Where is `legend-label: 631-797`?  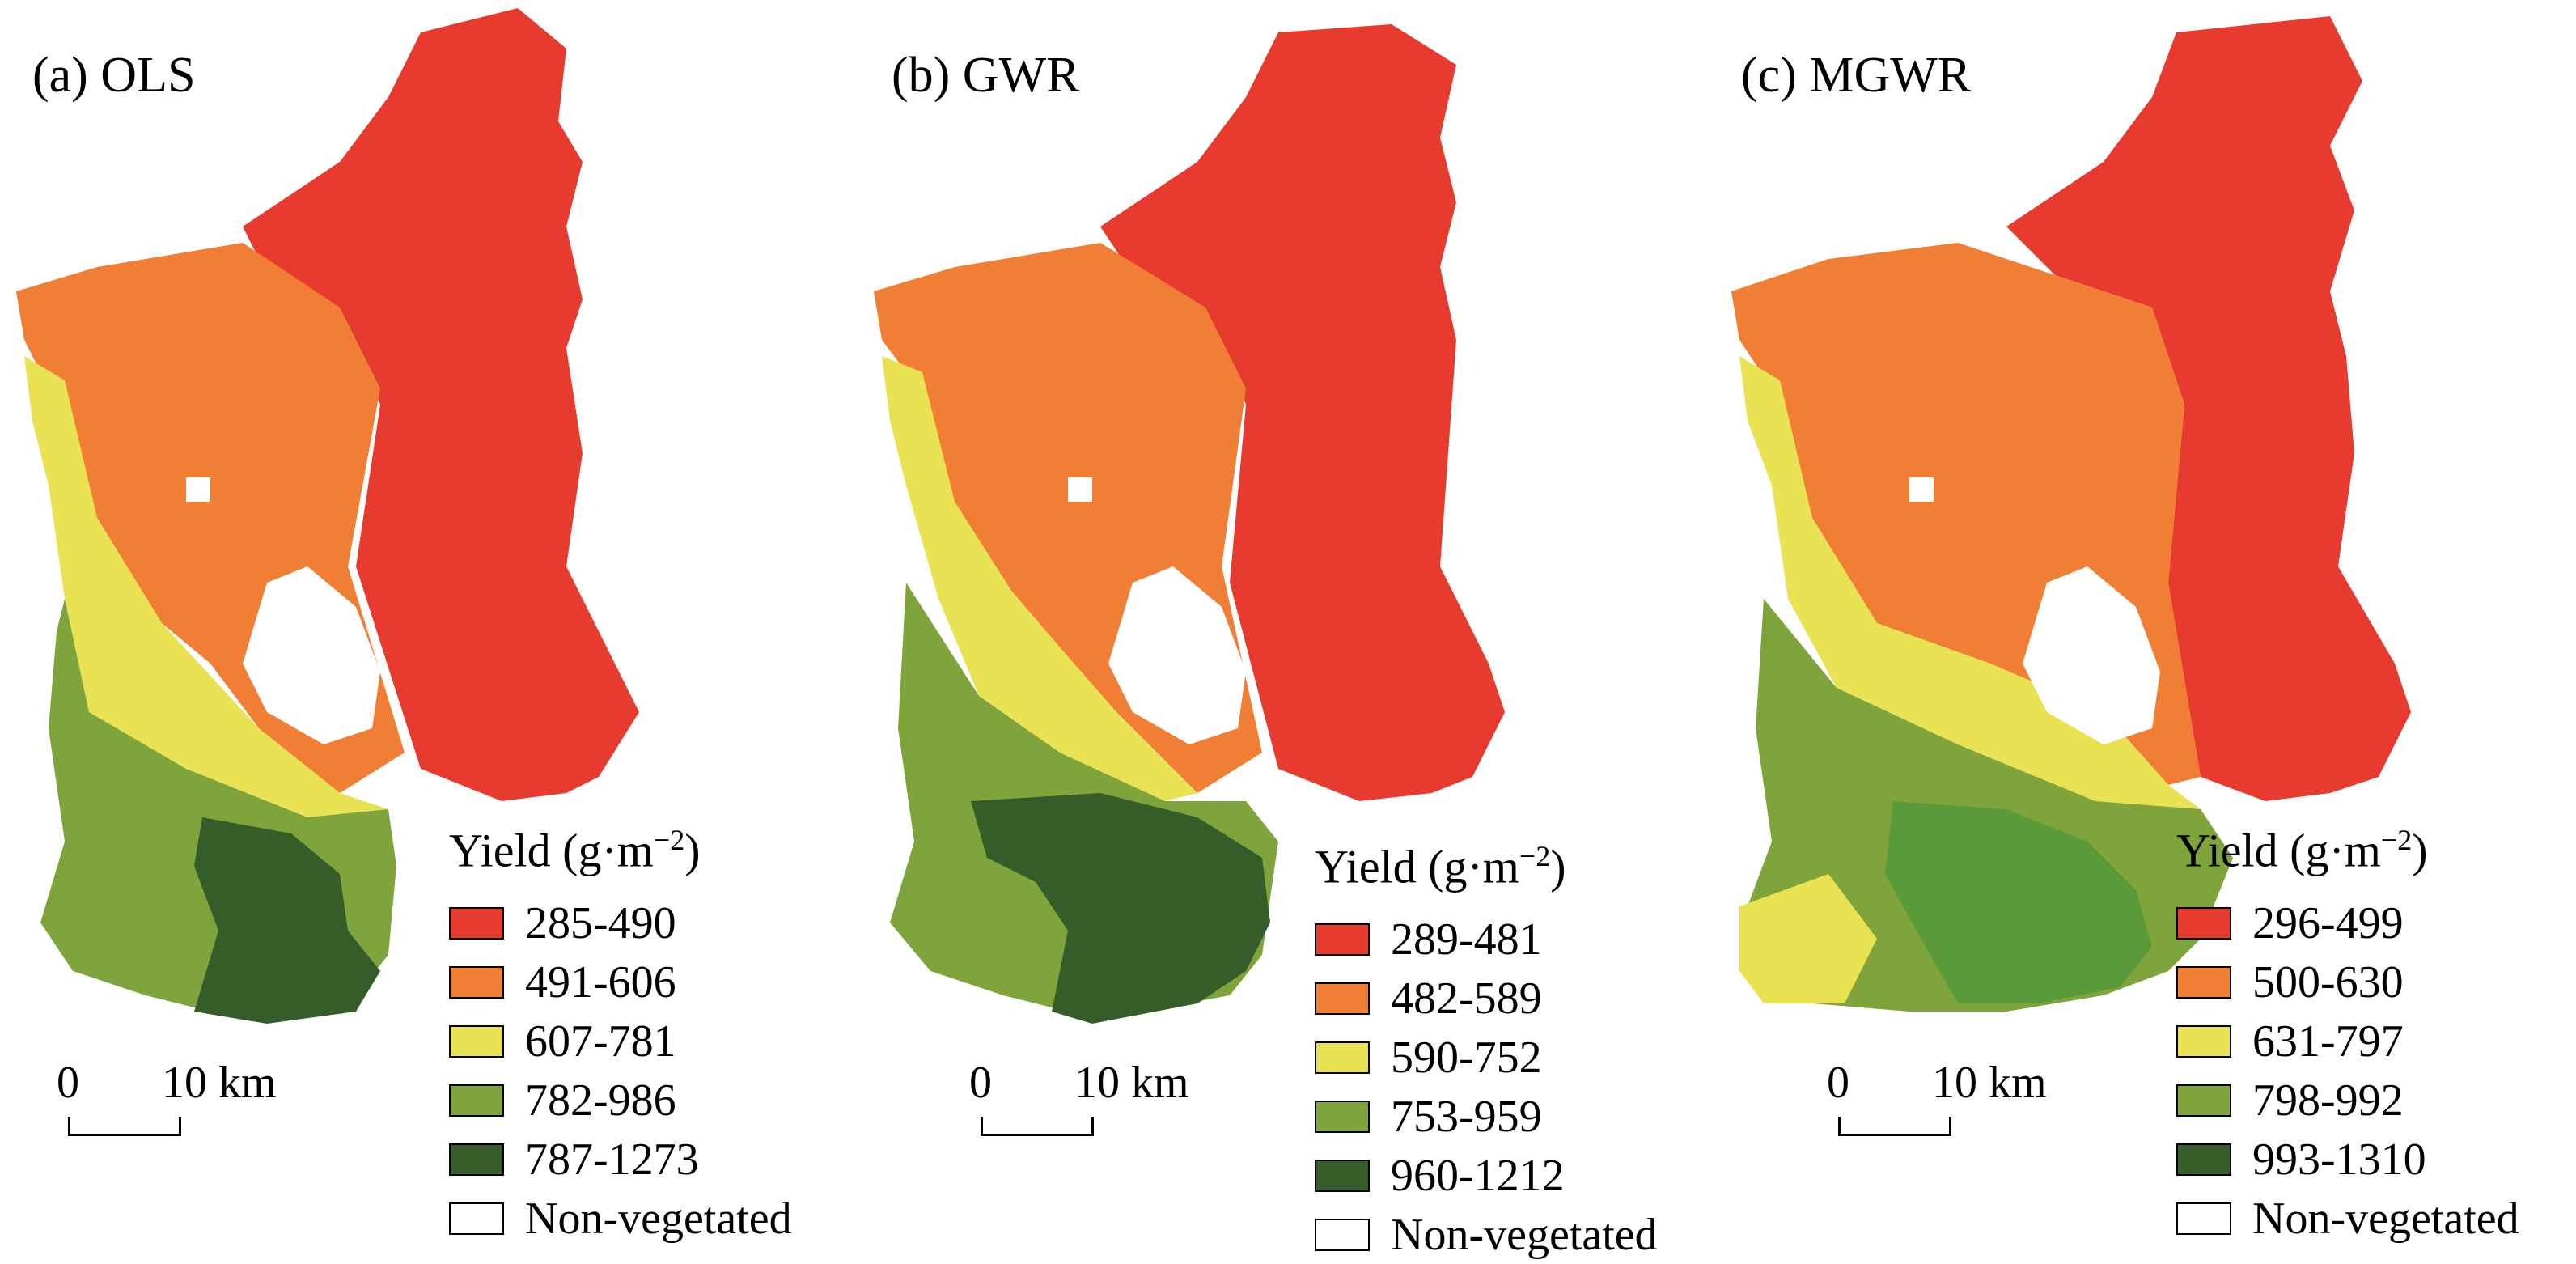 legend-label: 631-797 is located at coordinates (2328, 1041).